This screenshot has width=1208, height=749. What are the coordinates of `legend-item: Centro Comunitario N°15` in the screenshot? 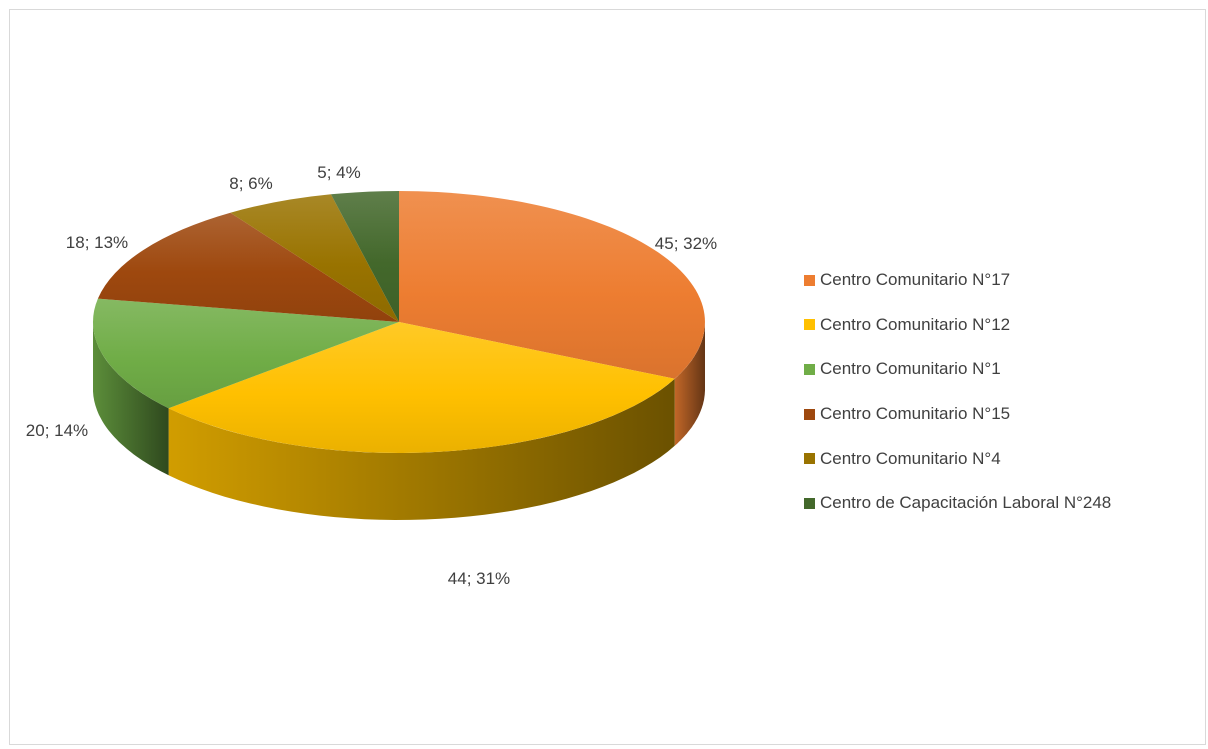 It's located at (957, 414).